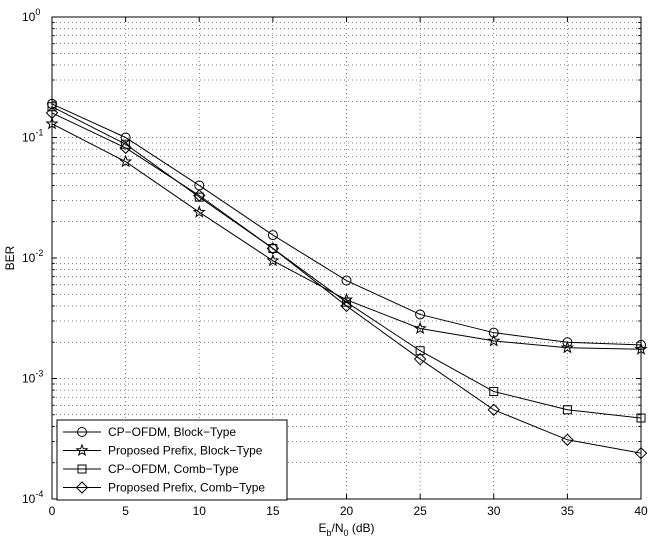 The image size is (654, 545). What do you see at coordinates (82, 450) in the screenshot?
I see `legend-marker-star` at bounding box center [82, 450].